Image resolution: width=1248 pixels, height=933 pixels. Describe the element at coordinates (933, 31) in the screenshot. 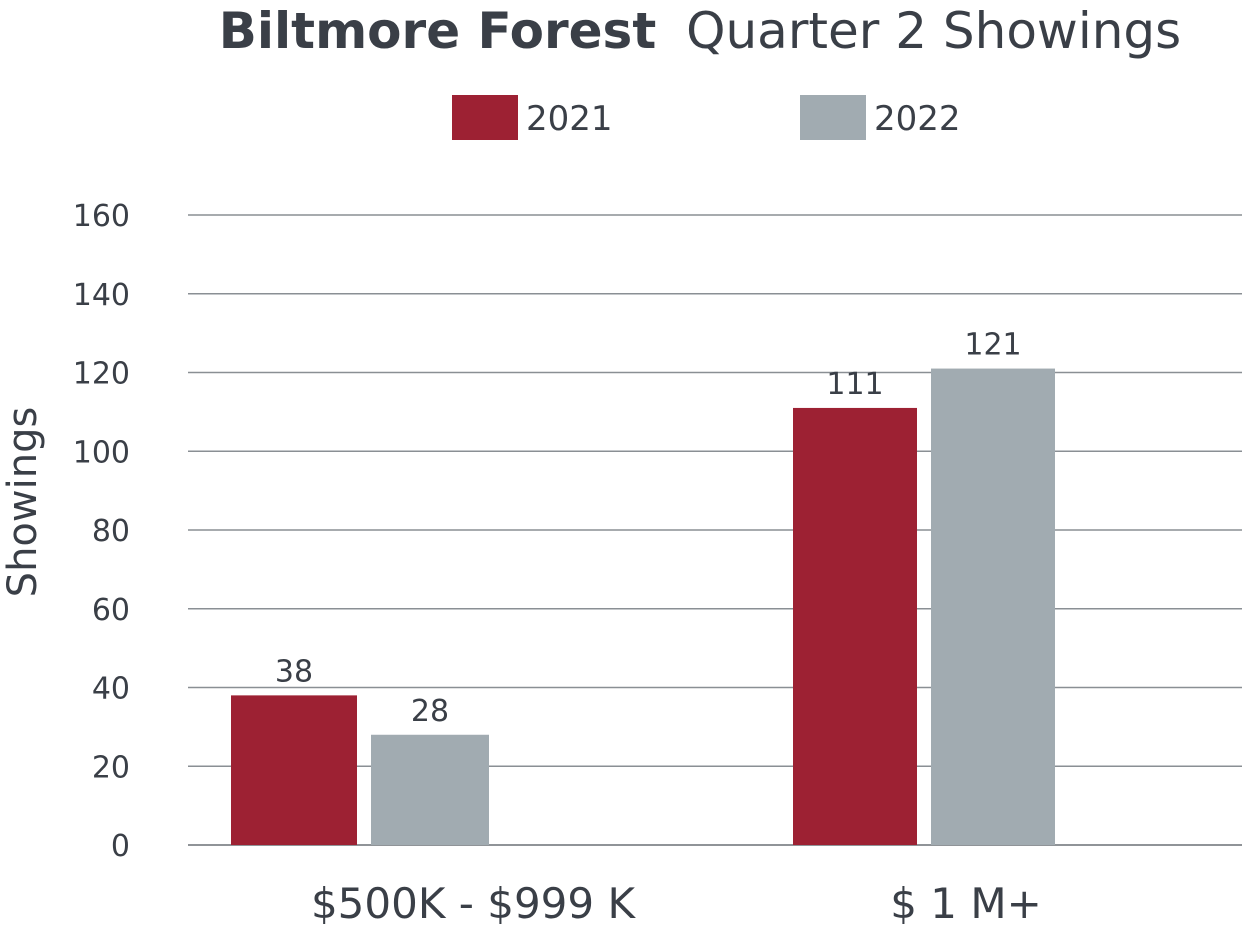

I see `chart-title-rest: Quarter 2 Showings` at that location.